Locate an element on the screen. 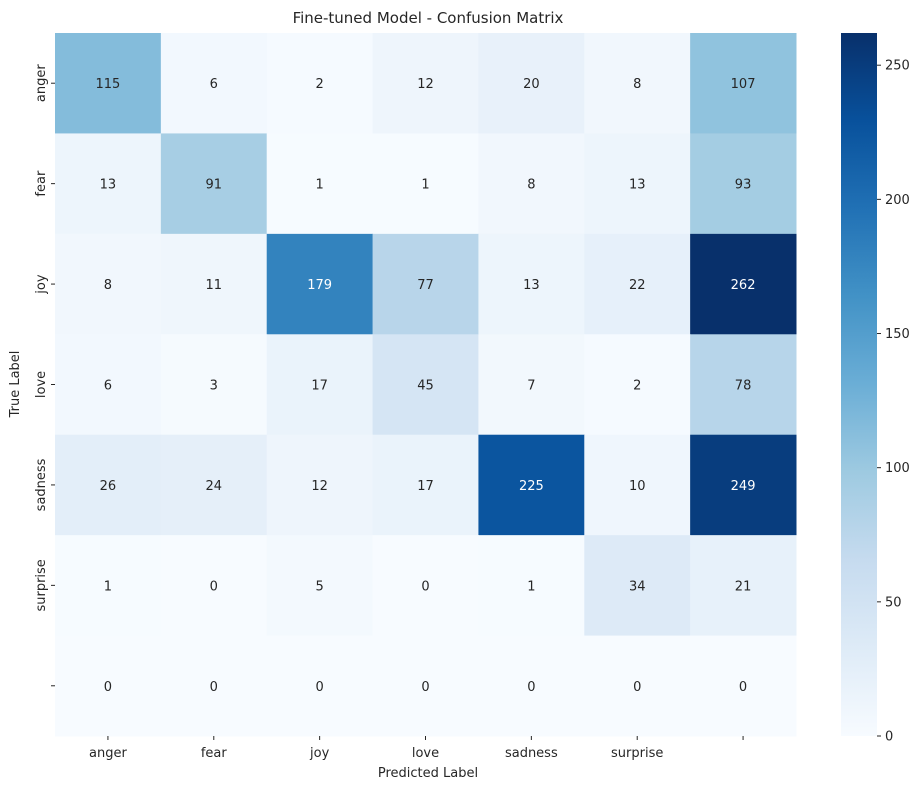 The width and height of the screenshot is (922, 790). y-axis-label: True Label is located at coordinates (15, 385).